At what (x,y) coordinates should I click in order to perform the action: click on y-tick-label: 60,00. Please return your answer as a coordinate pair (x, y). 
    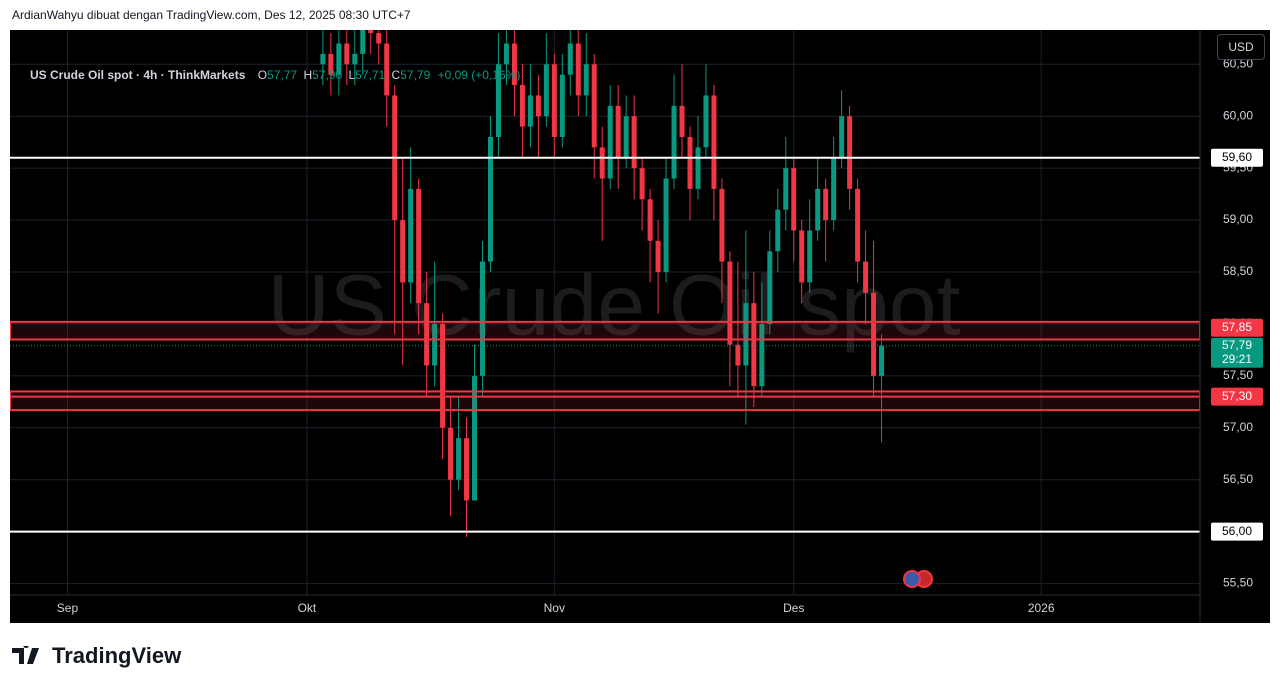
    Looking at the image, I should click on (1238, 115).